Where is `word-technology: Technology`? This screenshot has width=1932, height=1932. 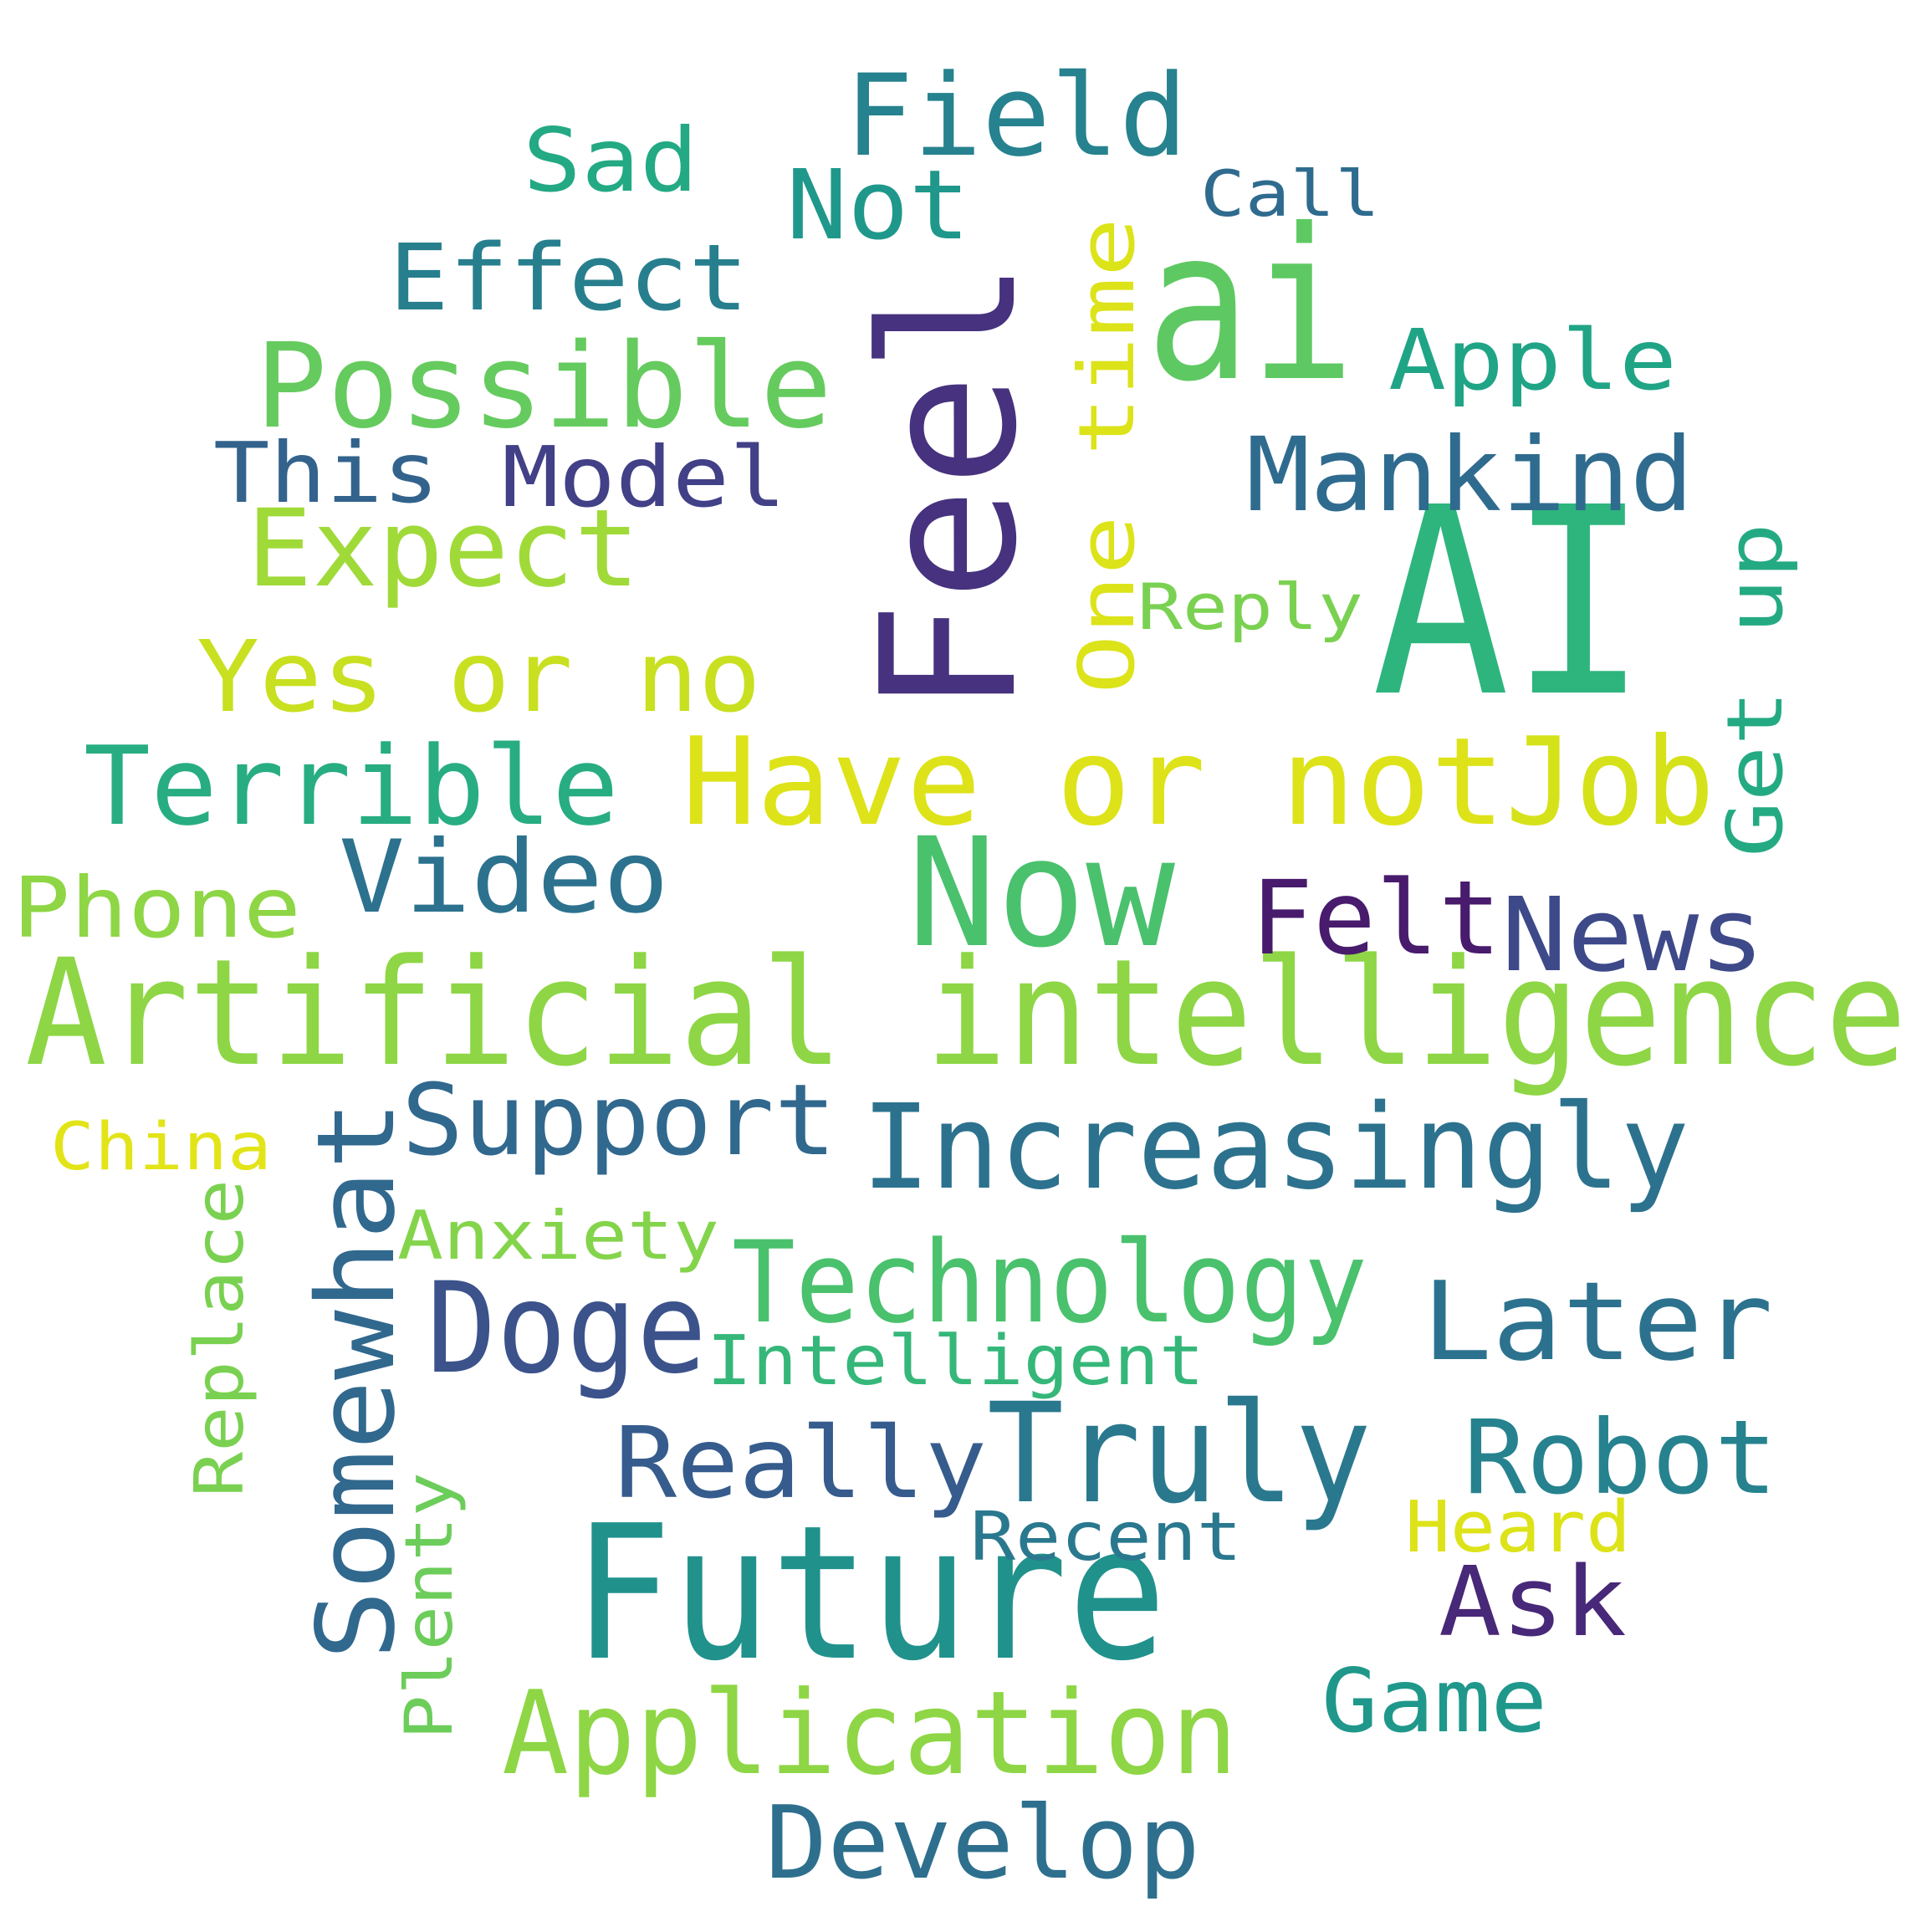 word-technology: Technology is located at coordinates (1049, 1282).